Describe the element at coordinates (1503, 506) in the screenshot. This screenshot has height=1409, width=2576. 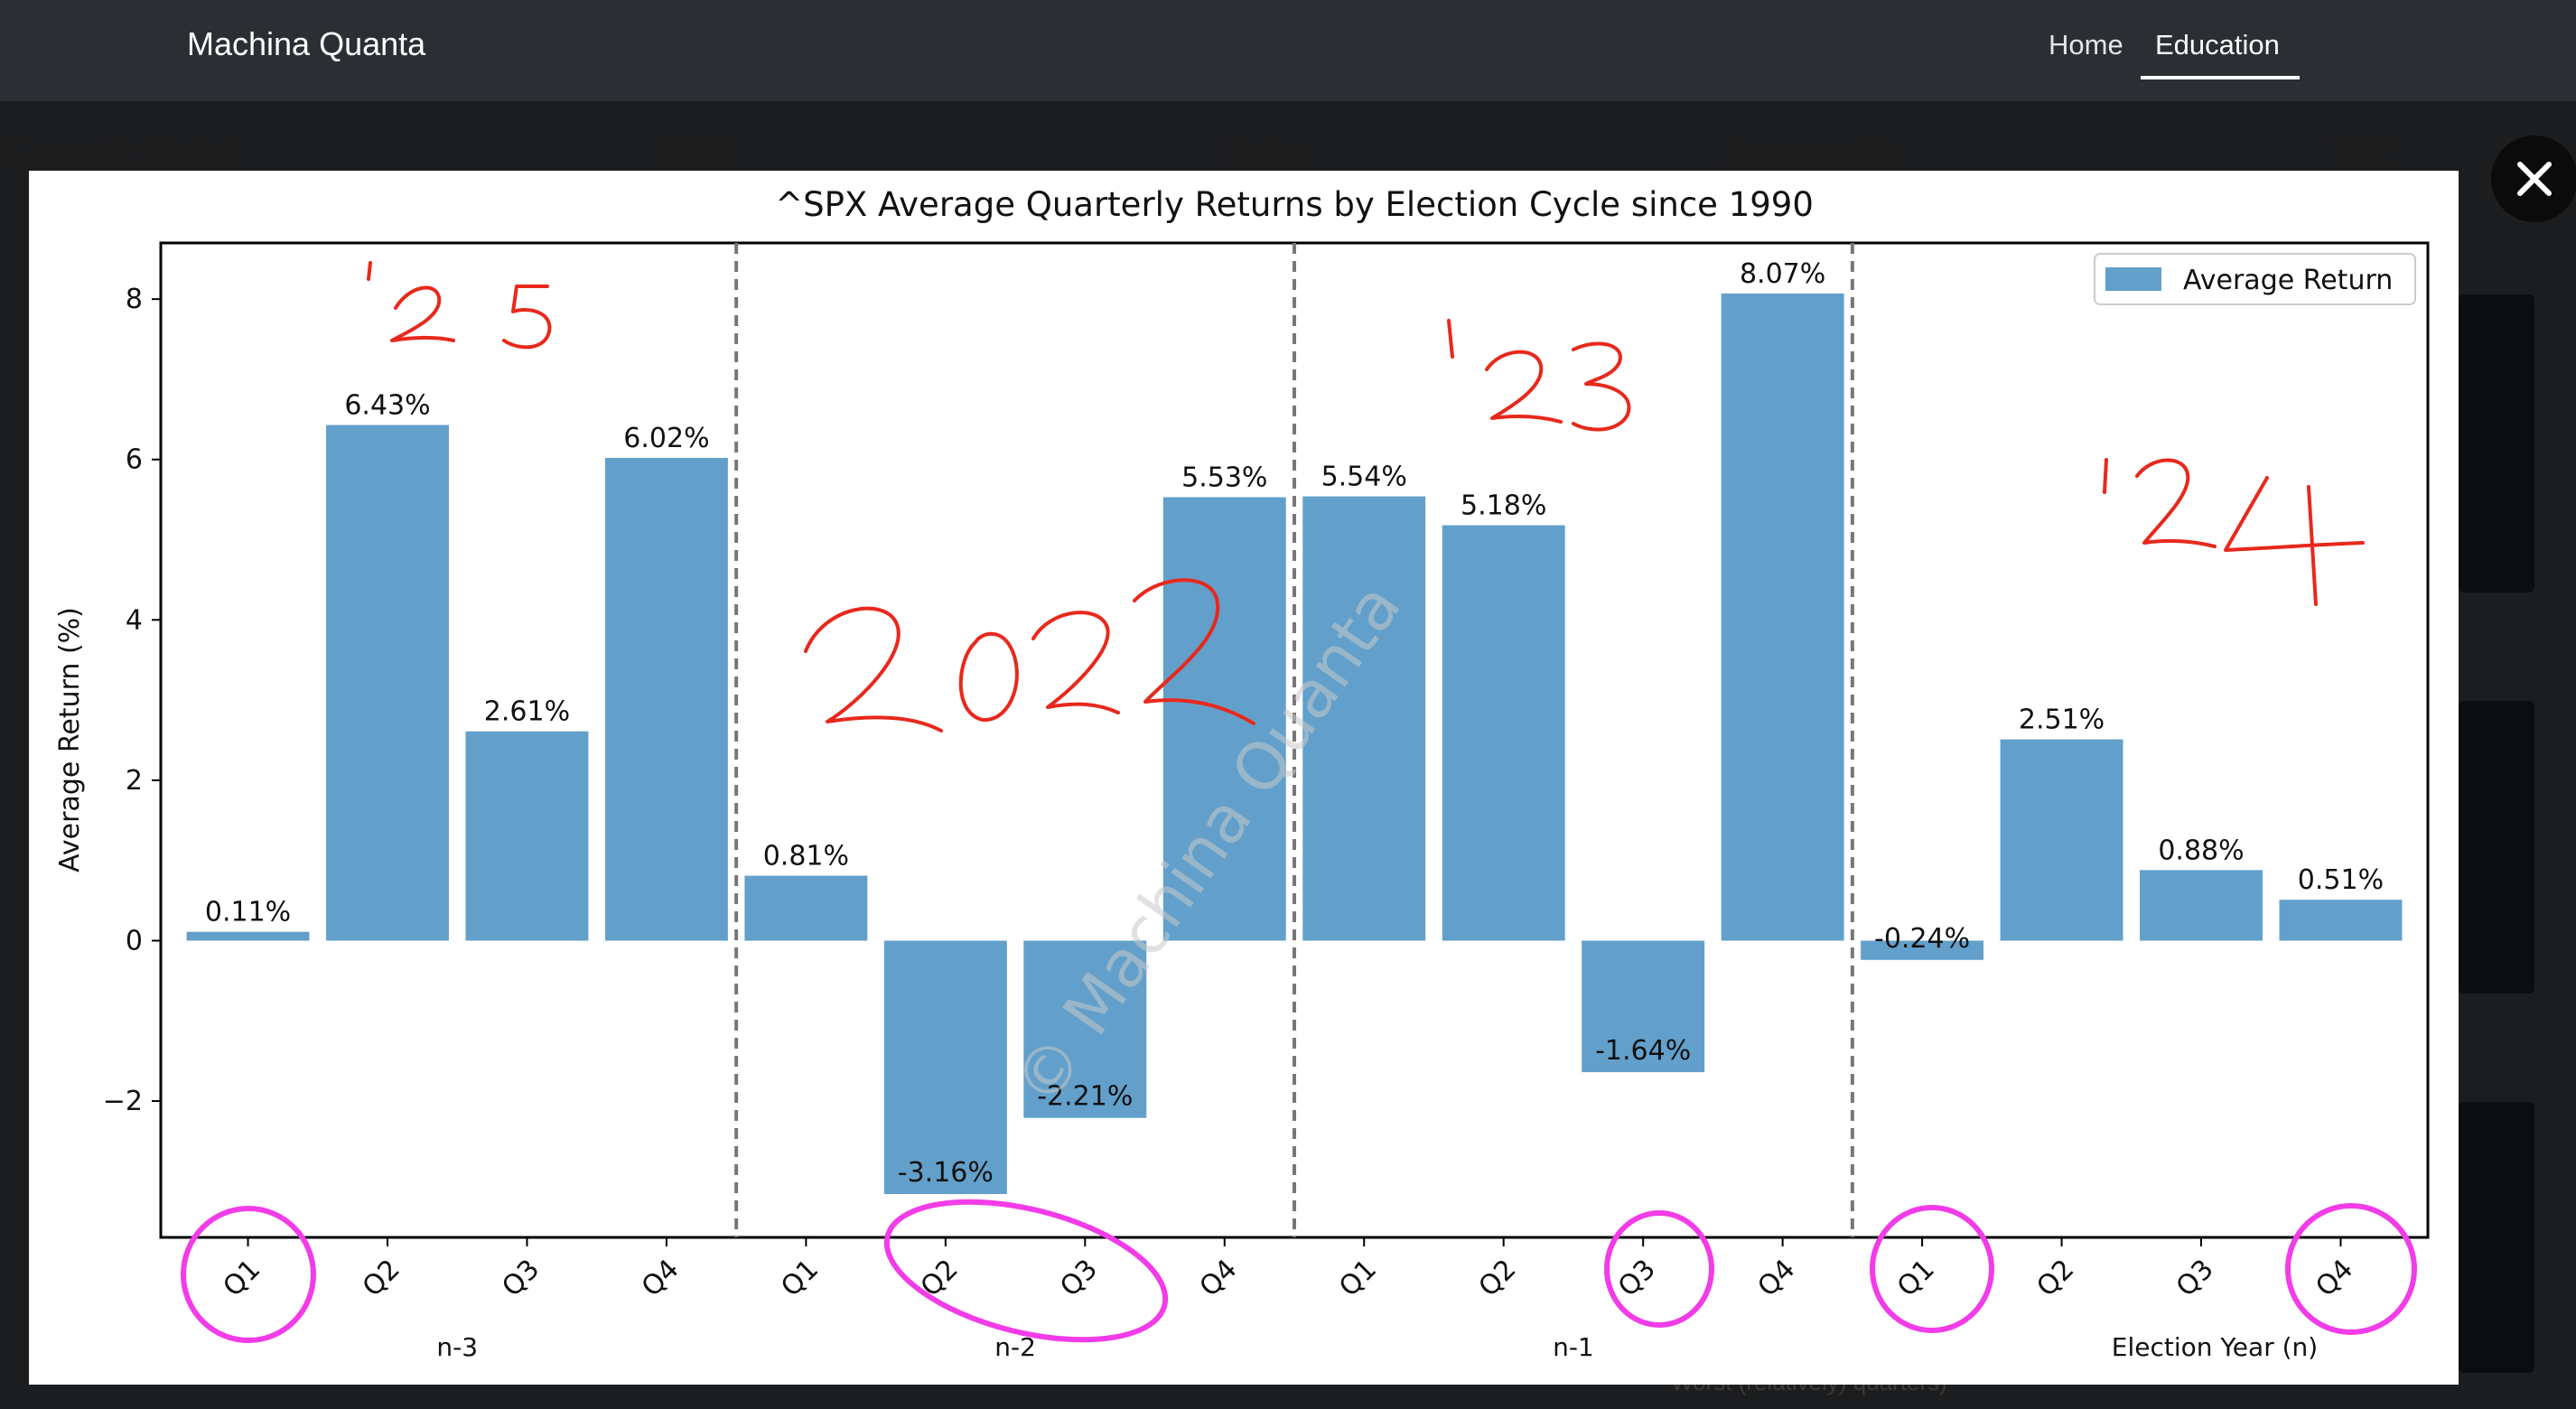
I see `bar-value-label: 5.18%` at that location.